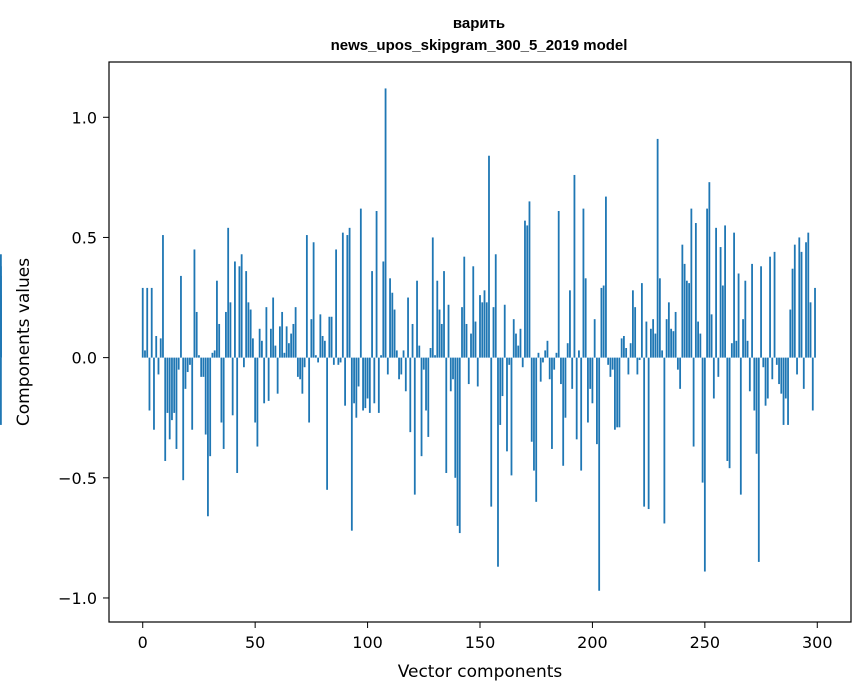  What do you see at coordinates (817, 642) in the screenshot?
I see `x-tick-label: 300` at bounding box center [817, 642].